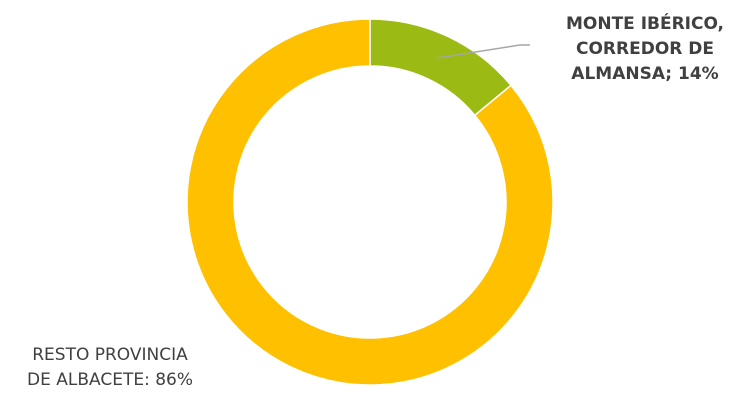 The height and width of the screenshot is (393, 750). Describe the element at coordinates (110, 380) in the screenshot. I see `data-label-line: DE ALBACETE: 86%` at that location.